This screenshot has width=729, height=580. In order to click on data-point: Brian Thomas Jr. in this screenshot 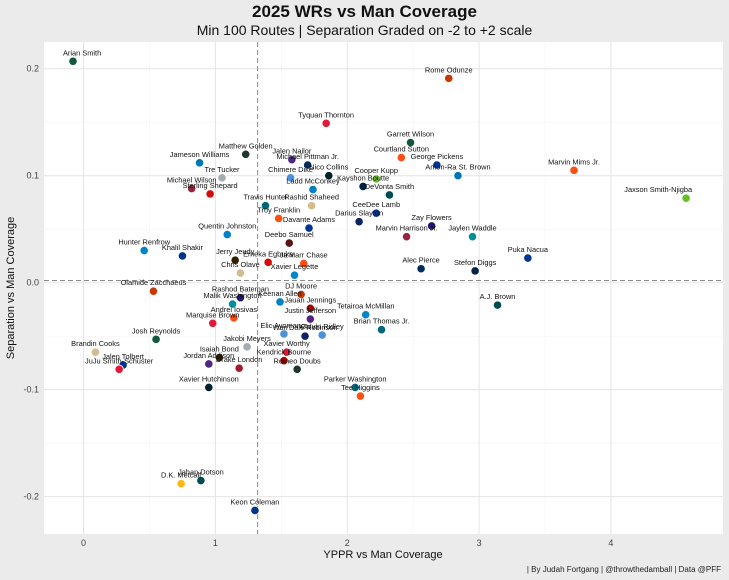, I will do `click(382, 326)`.